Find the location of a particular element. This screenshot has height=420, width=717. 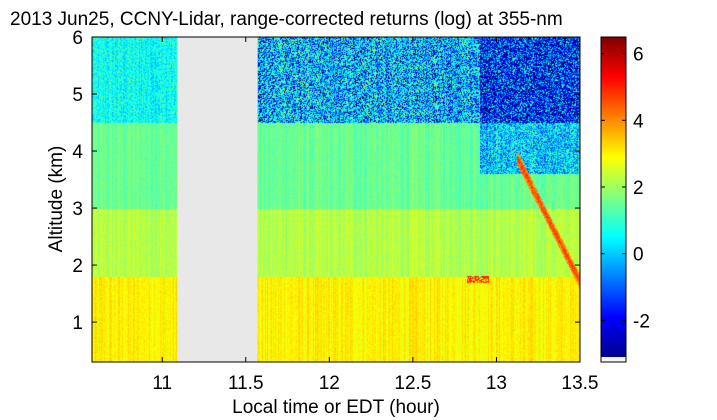

colorbar: -2 0 2 4 6 is located at coordinates (625, 199).